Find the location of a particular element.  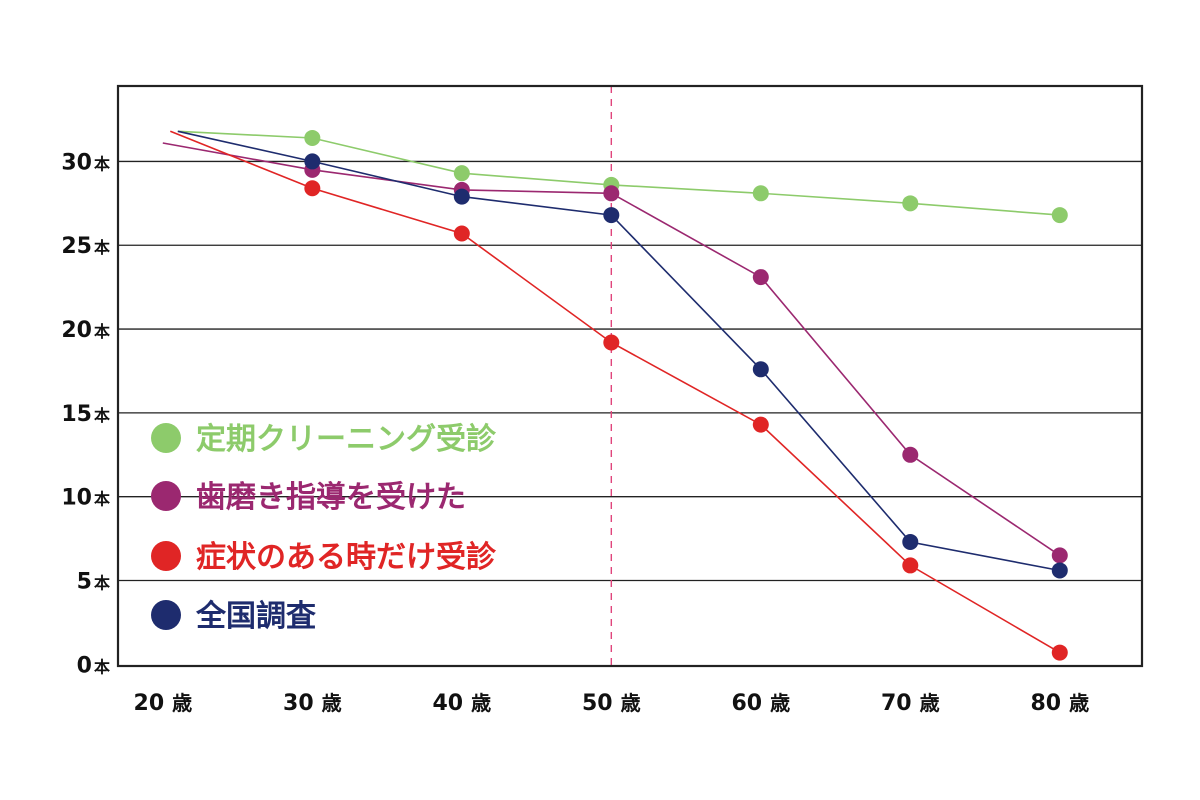

y-tick-label-10: 10 本 is located at coordinates (85, 498).